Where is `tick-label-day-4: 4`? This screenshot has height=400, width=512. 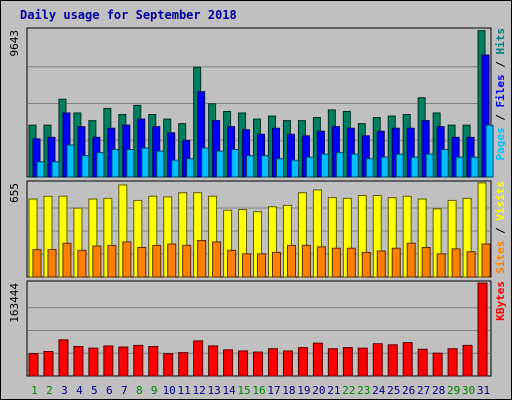
tick-label-day-4: 4 is located at coordinates (79, 390).